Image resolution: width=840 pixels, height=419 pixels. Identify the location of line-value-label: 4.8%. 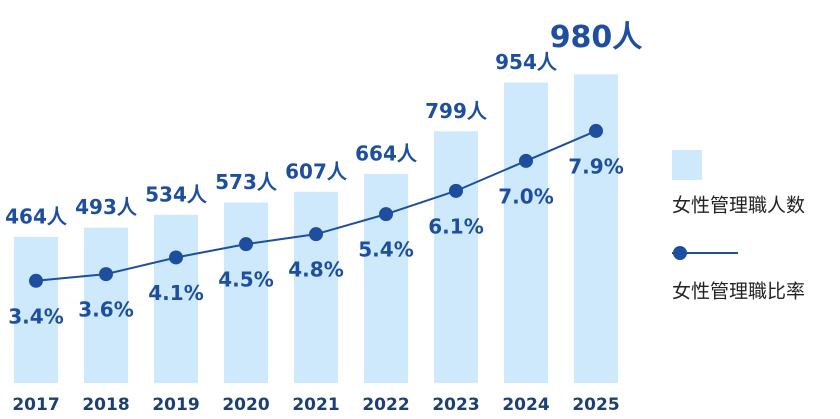
(315, 270).